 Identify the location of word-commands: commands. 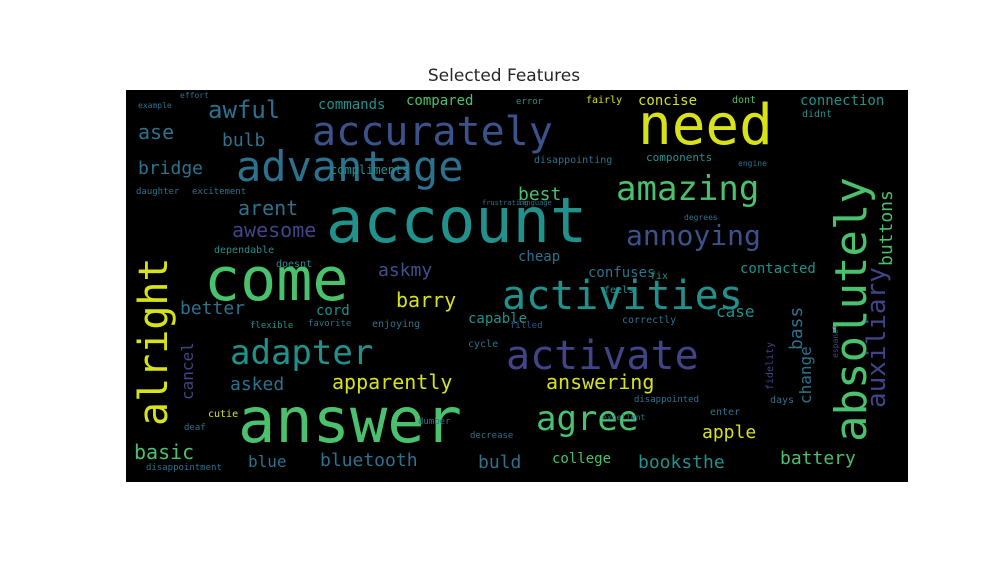
(352, 105).